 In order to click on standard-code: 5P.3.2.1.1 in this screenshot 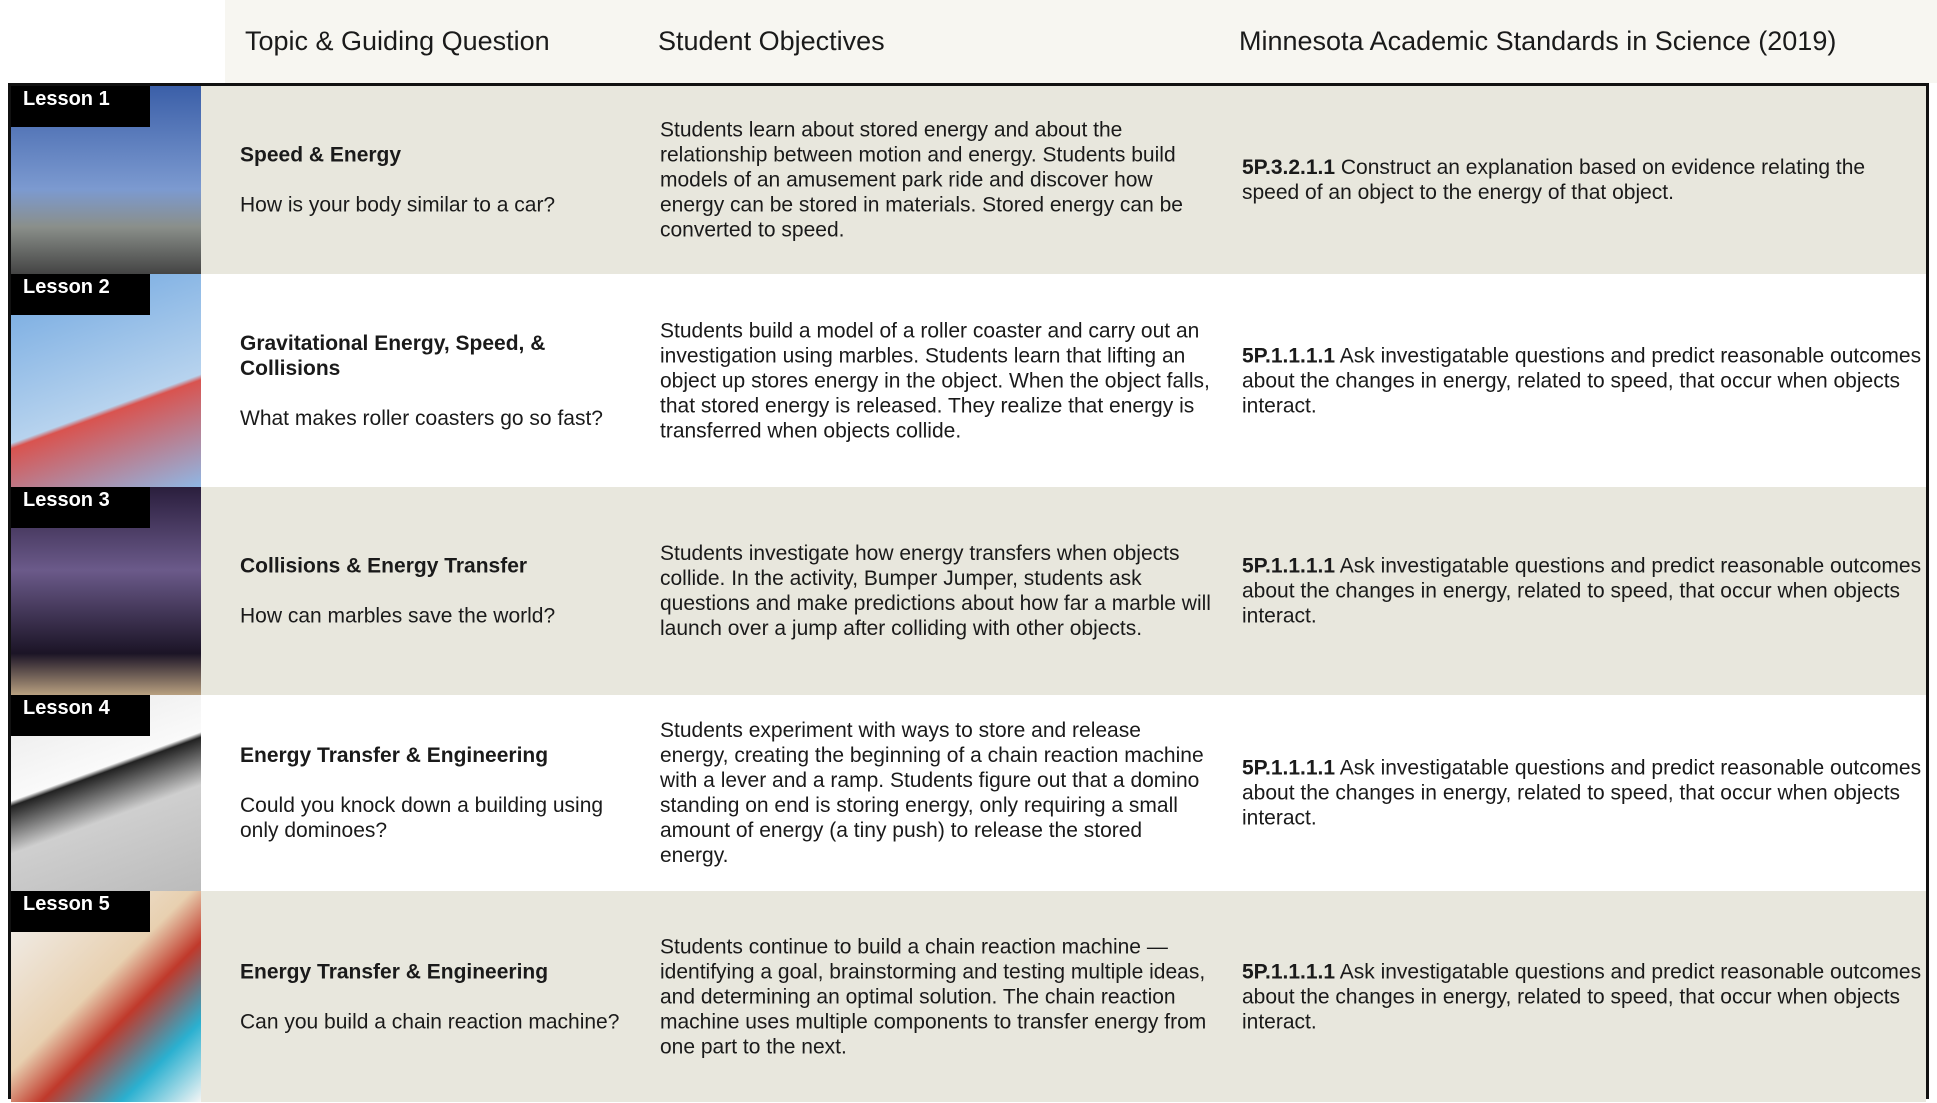, I will do `click(1289, 167)`.